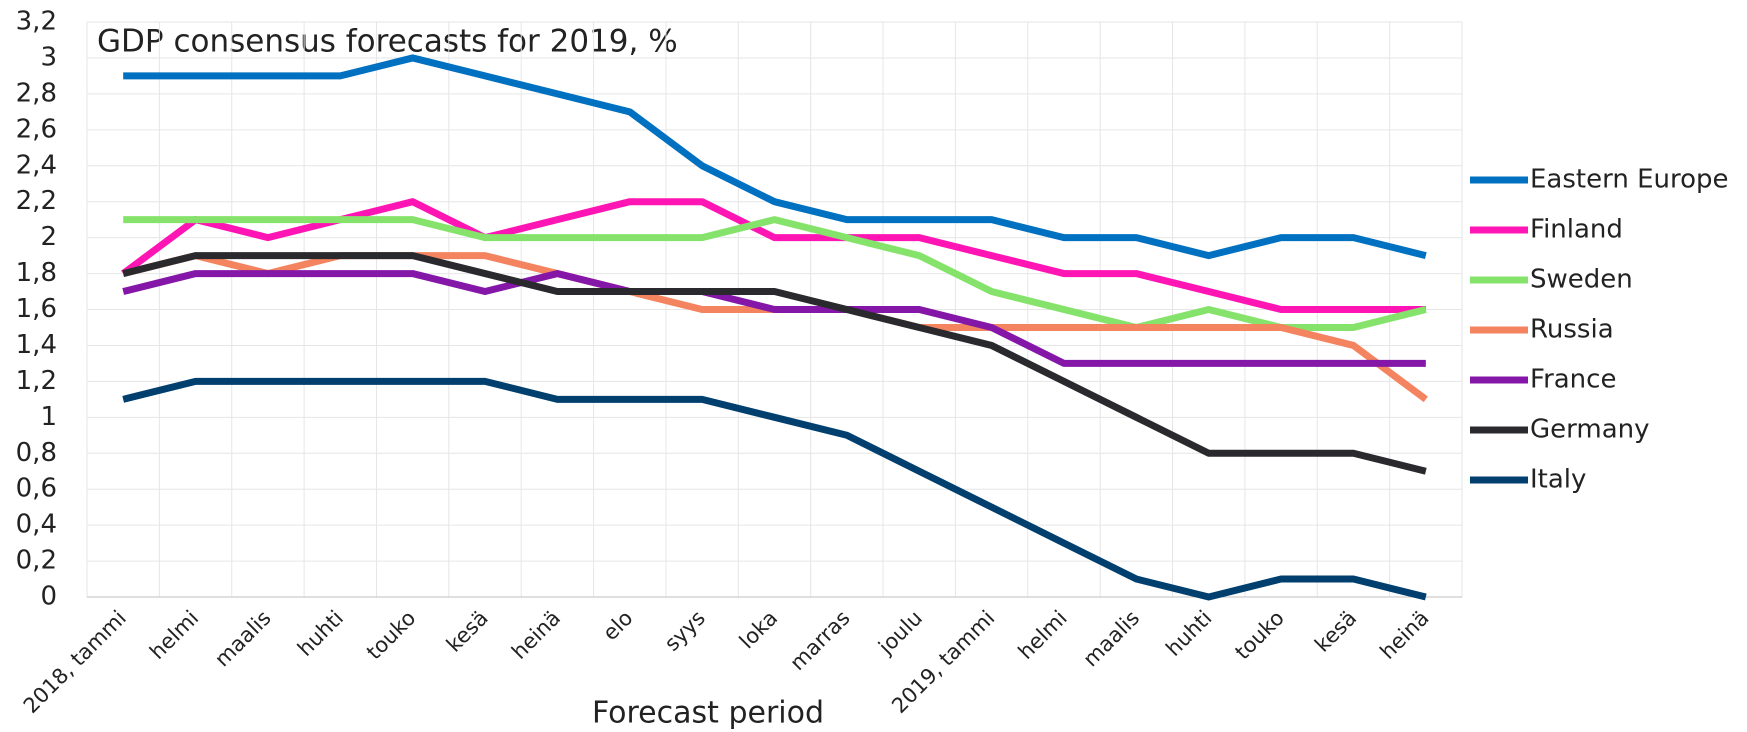 The width and height of the screenshot is (1747, 732). I want to click on y-tick-label: 1,4, so click(36, 345).